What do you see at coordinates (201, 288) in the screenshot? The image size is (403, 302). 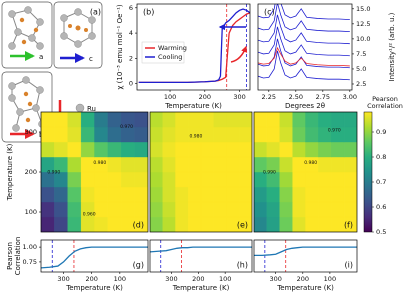 I see `x-axis-title: Temperature (K)` at bounding box center [201, 288].